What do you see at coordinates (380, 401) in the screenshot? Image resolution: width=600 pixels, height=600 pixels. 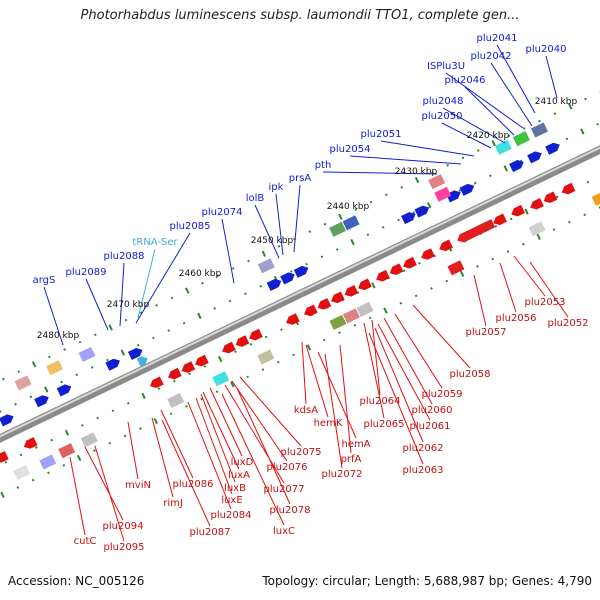 I see `gene-label-plu2064: plu2064` at bounding box center [380, 401].